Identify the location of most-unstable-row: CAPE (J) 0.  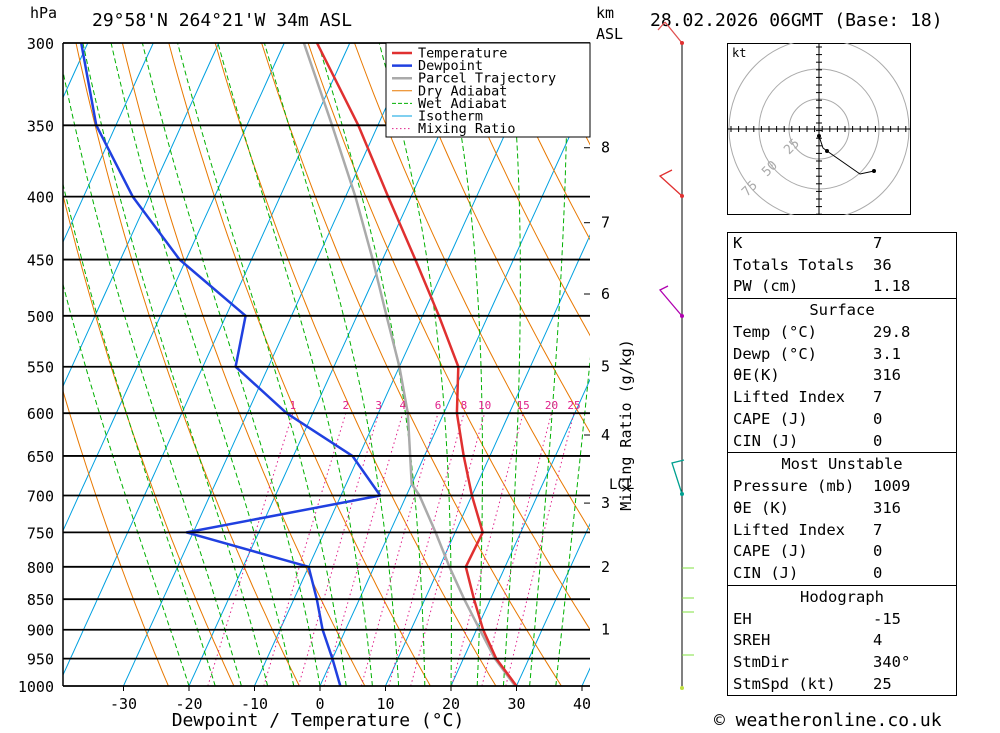
(808, 551).